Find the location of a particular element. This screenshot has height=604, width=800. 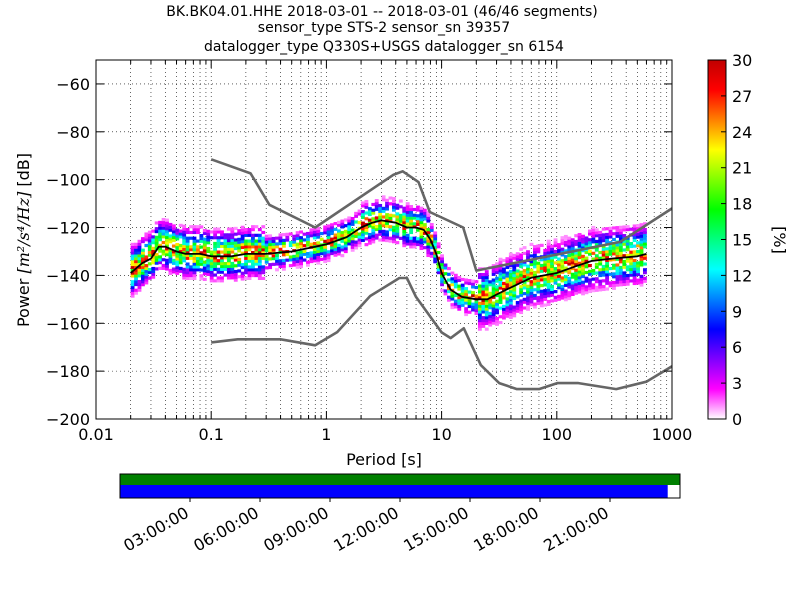

new-low-noise-model-line is located at coordinates (441, 333).